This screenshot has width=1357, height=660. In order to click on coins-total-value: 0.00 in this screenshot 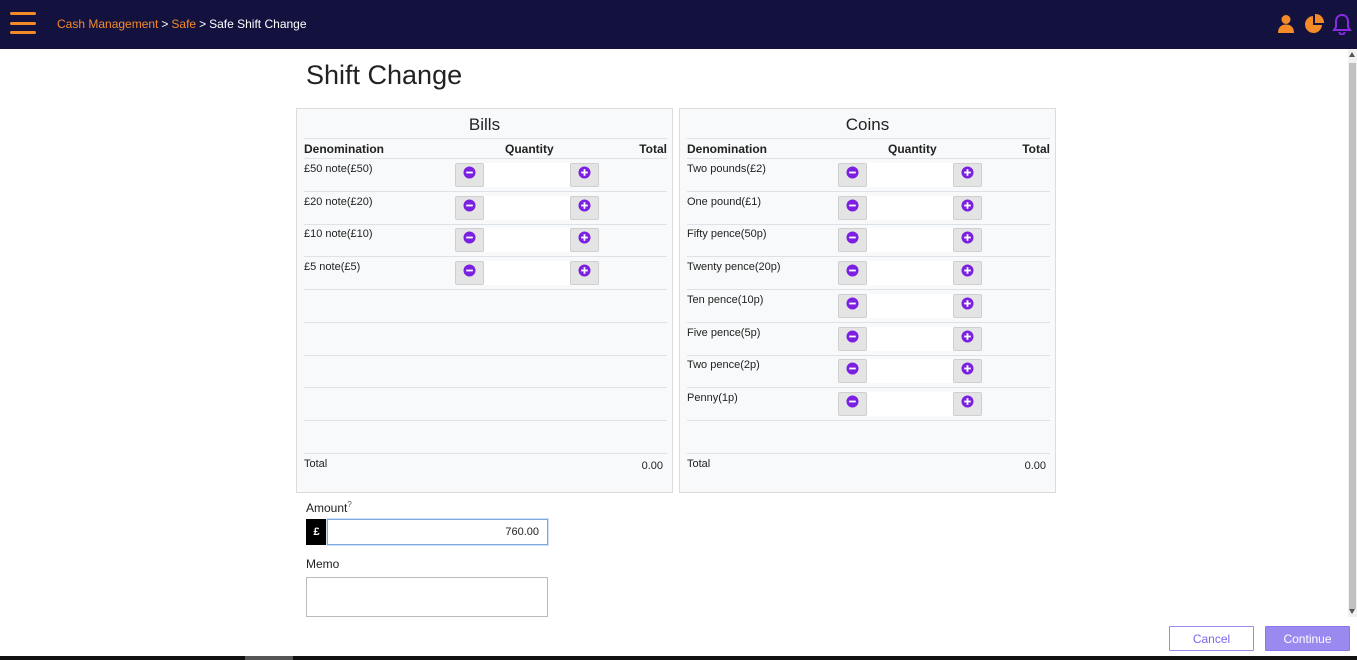, I will do `click(1035, 466)`.